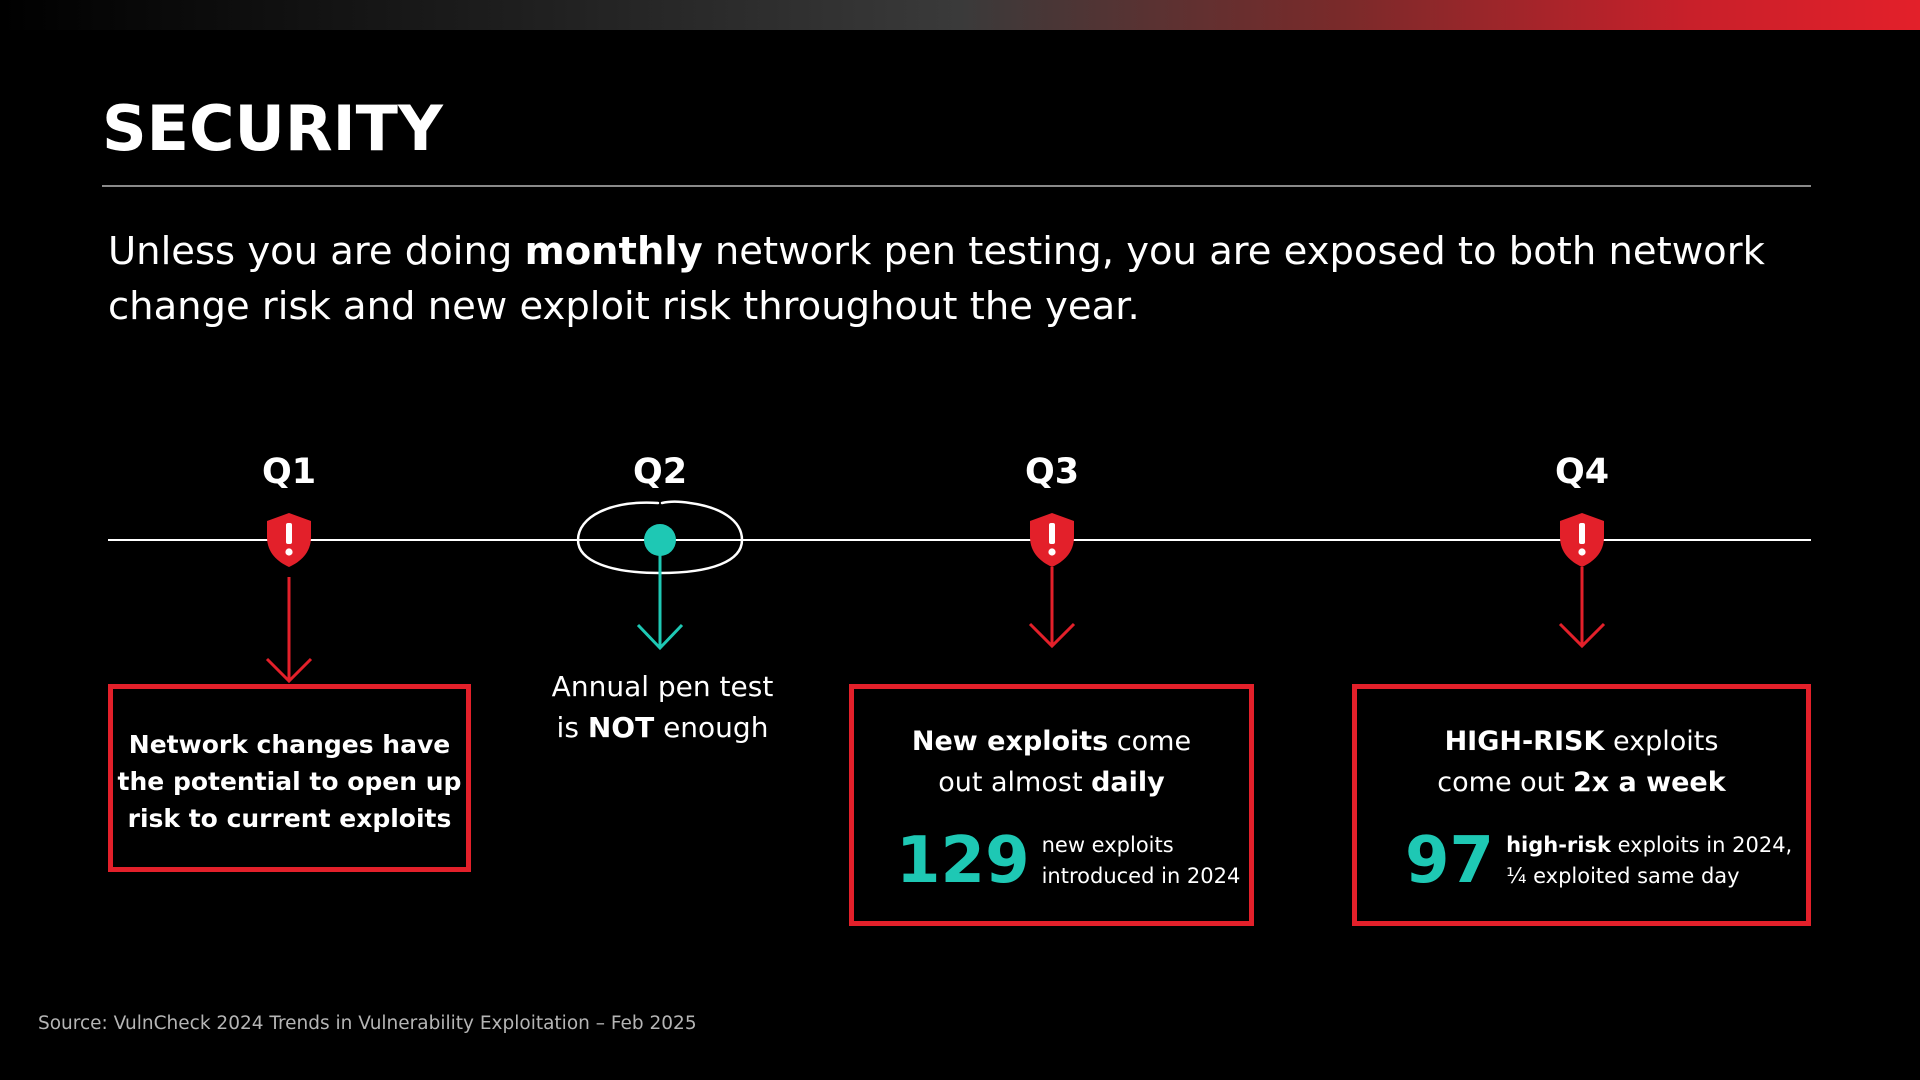  What do you see at coordinates (660, 575) in the screenshot?
I see `q2-marker` at bounding box center [660, 575].